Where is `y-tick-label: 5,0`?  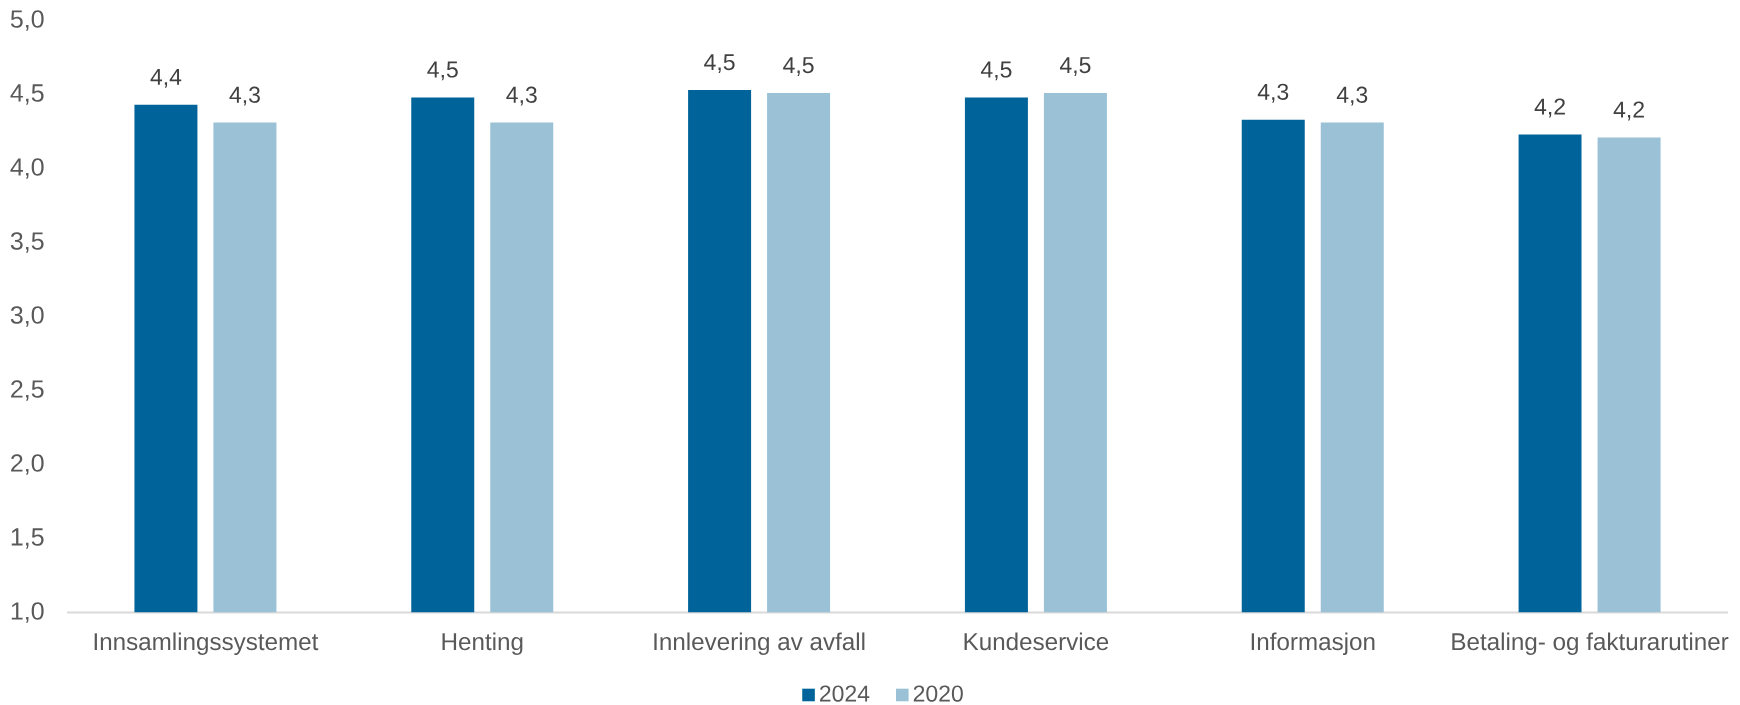
y-tick-label: 5,0 is located at coordinates (27, 20).